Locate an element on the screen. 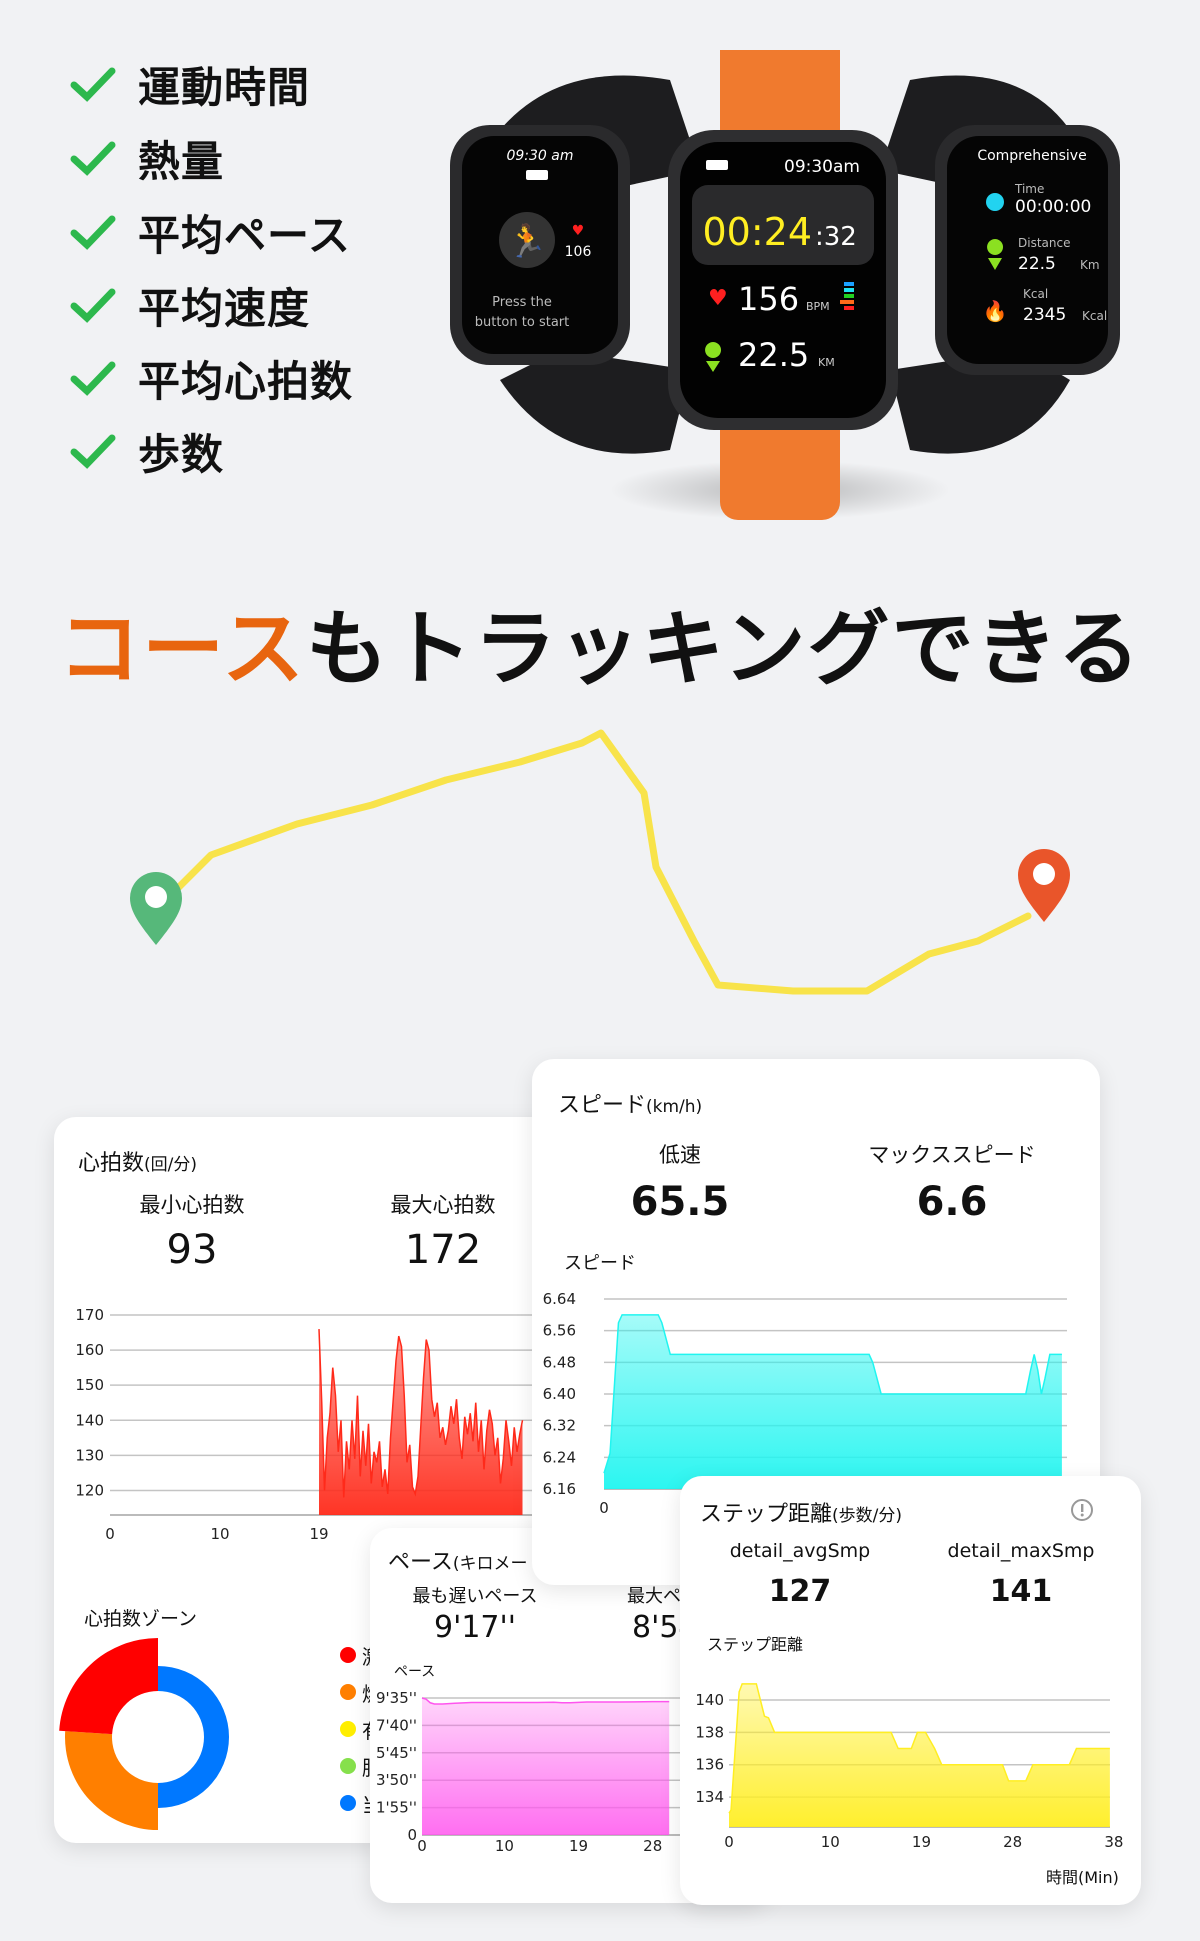  min-heart-label: 最小心拍数 is located at coordinates (192, 1205).